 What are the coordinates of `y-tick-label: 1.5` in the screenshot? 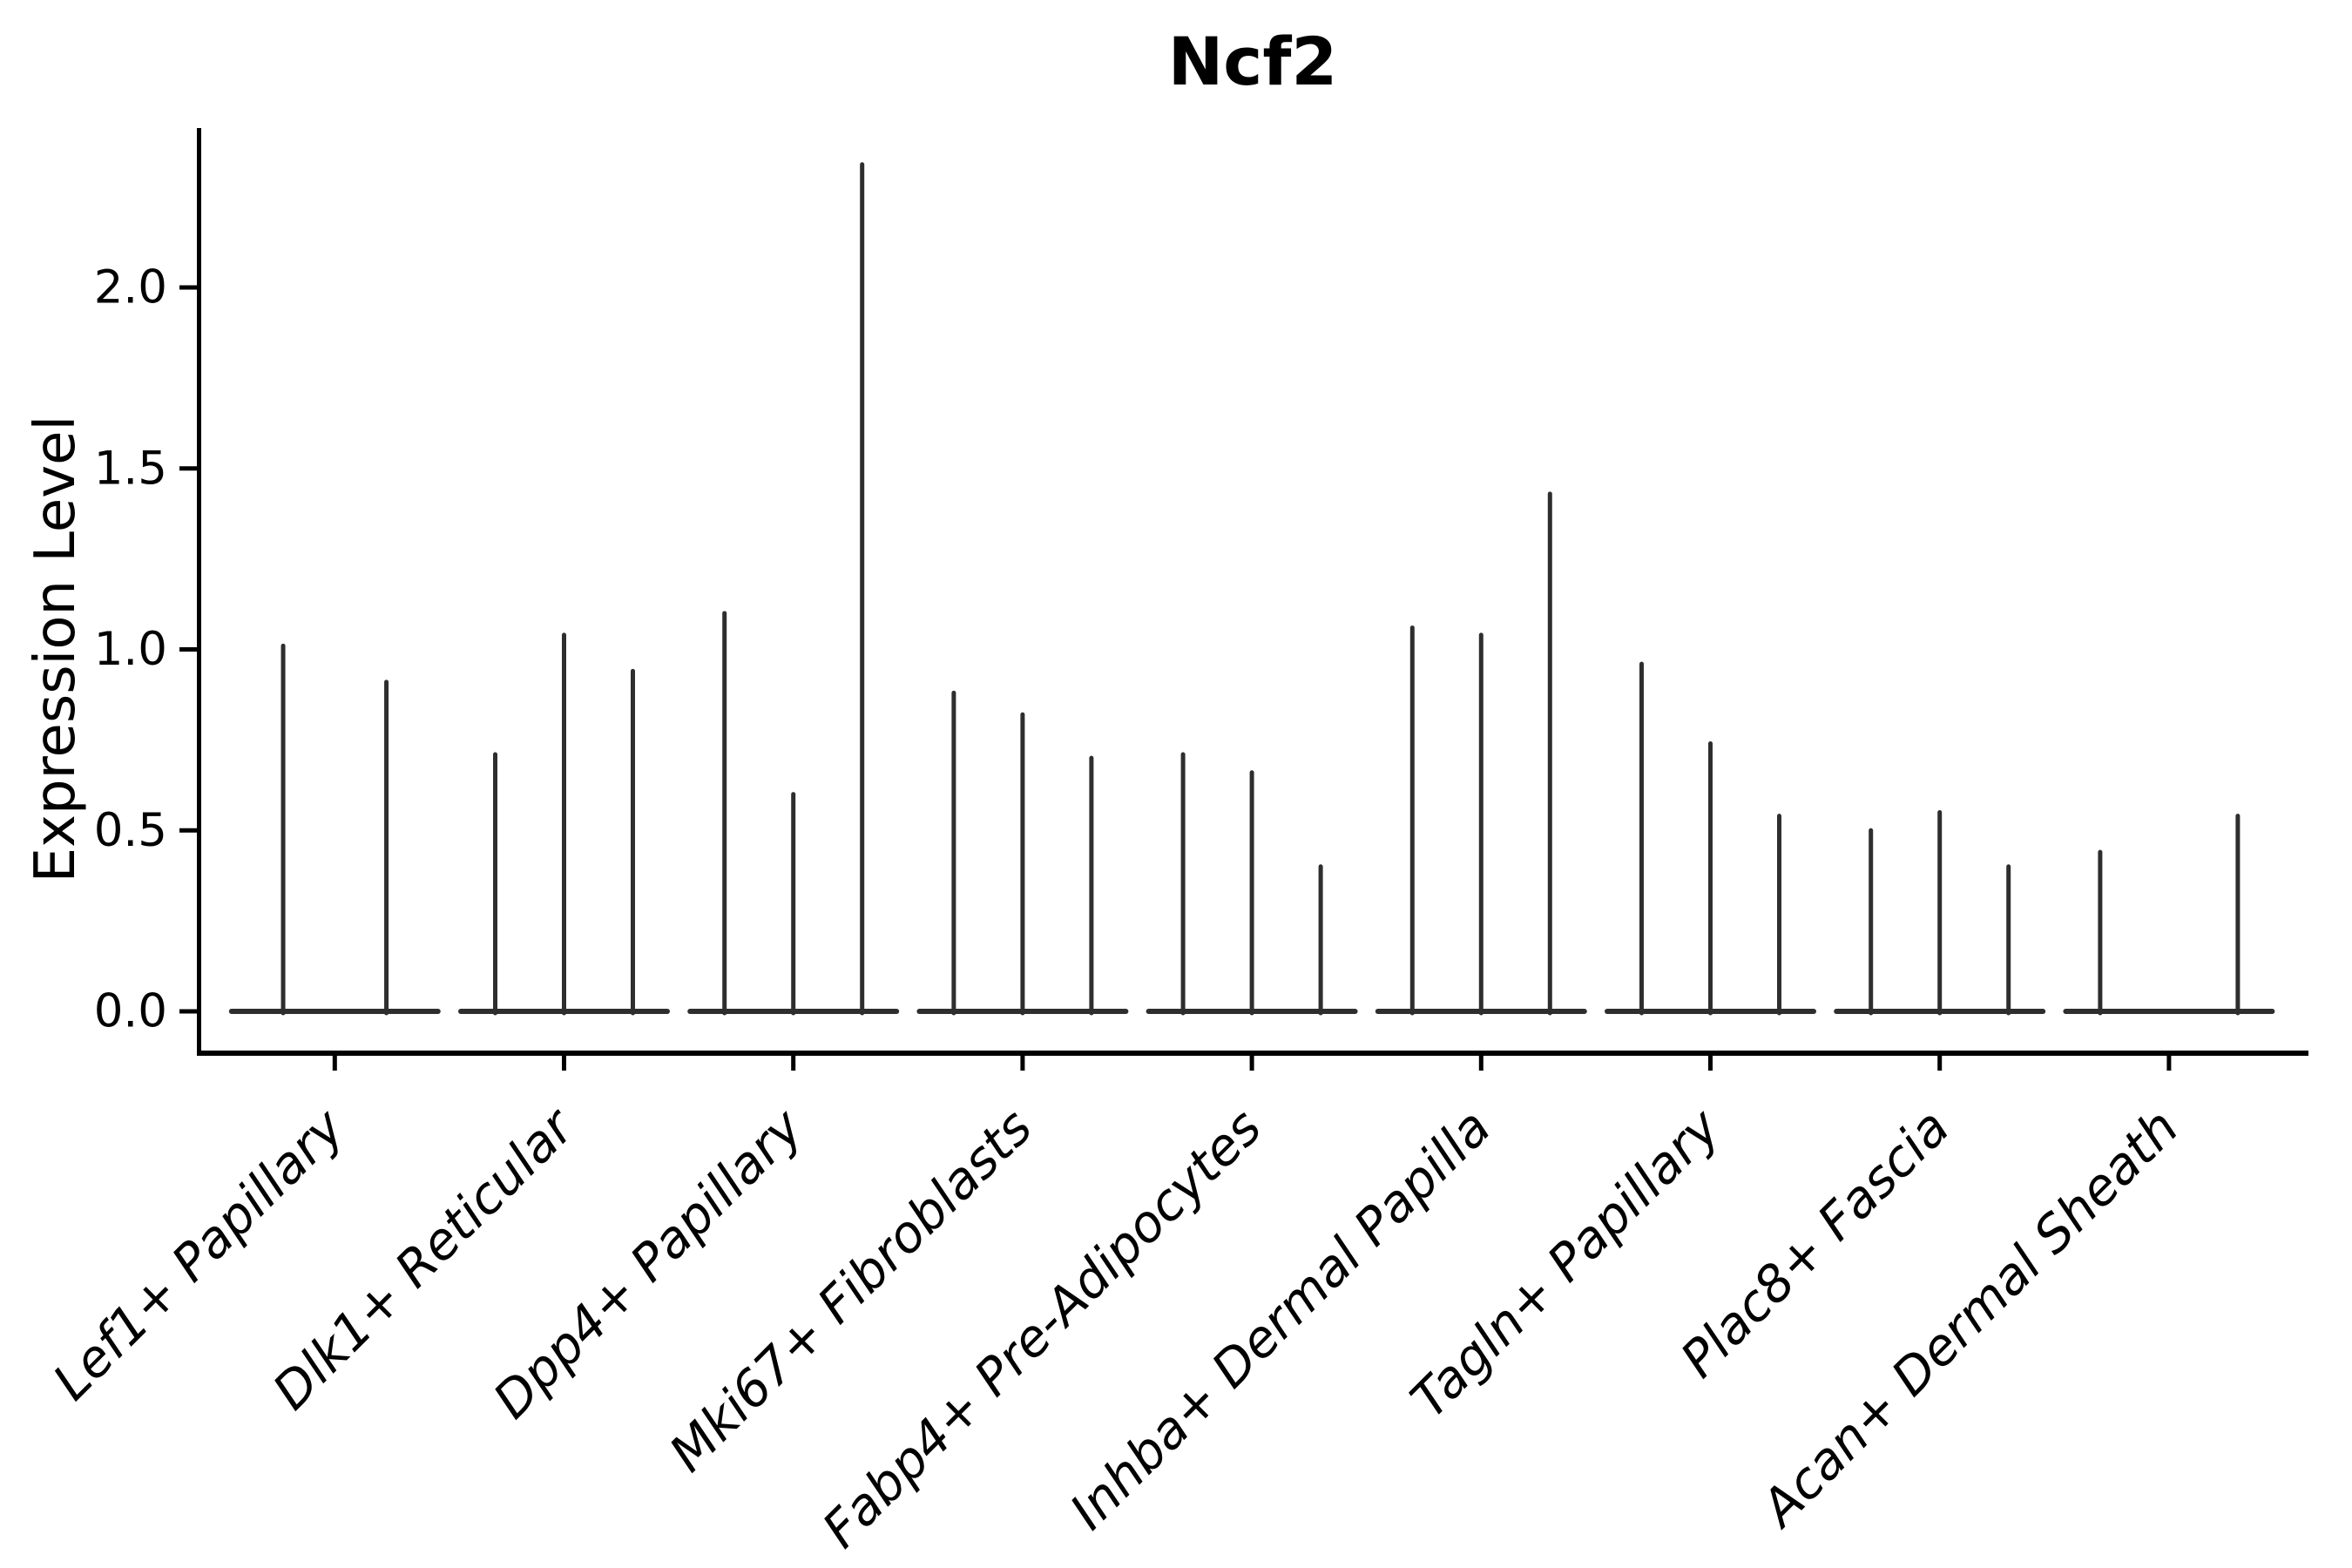 It's located at (130, 469).